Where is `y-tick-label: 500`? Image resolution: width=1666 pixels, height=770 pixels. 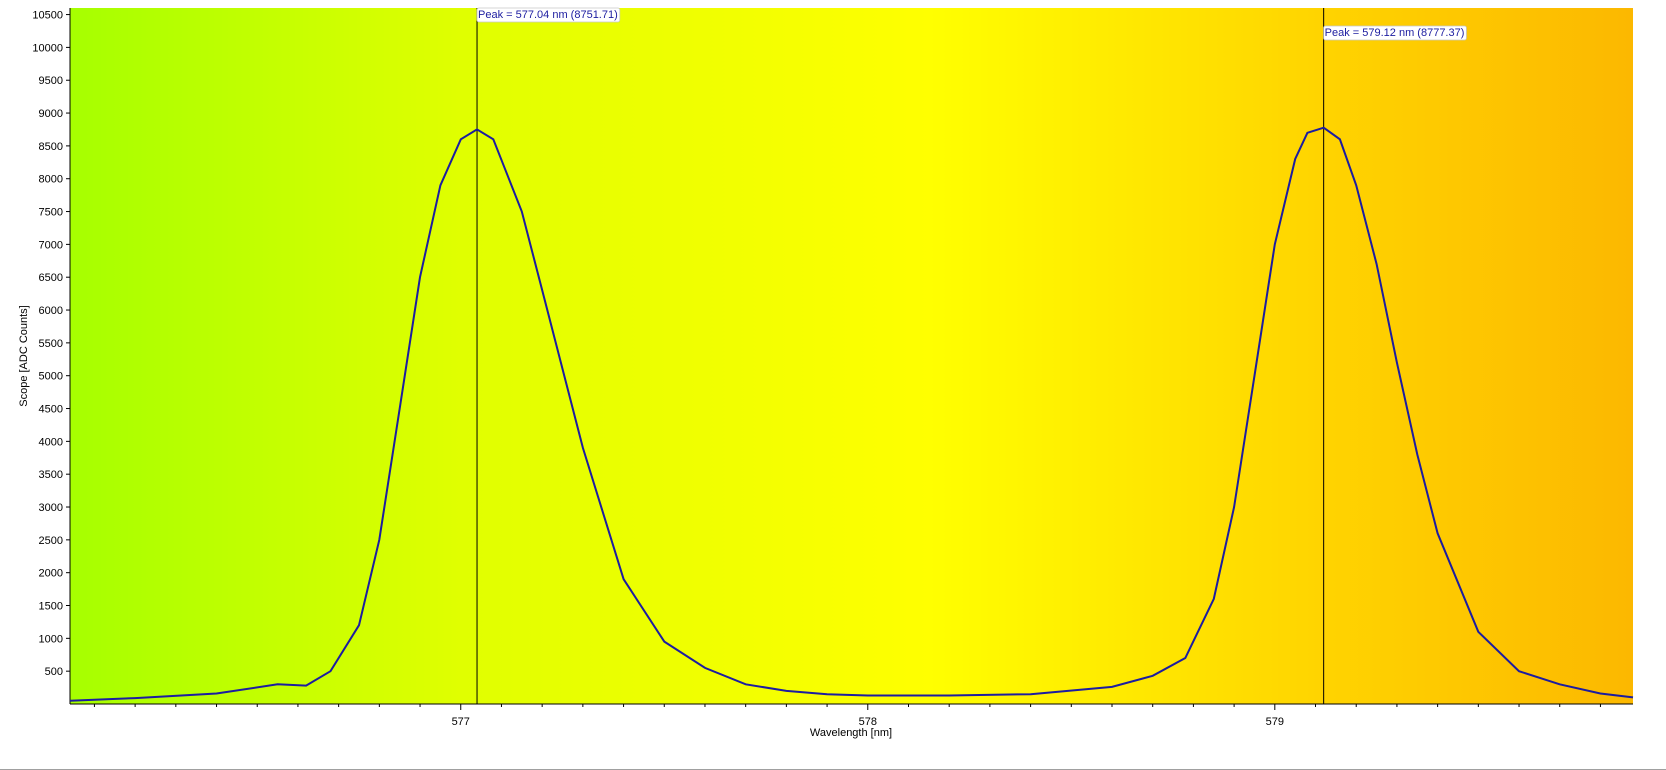 y-tick-label: 500 is located at coordinates (54, 672).